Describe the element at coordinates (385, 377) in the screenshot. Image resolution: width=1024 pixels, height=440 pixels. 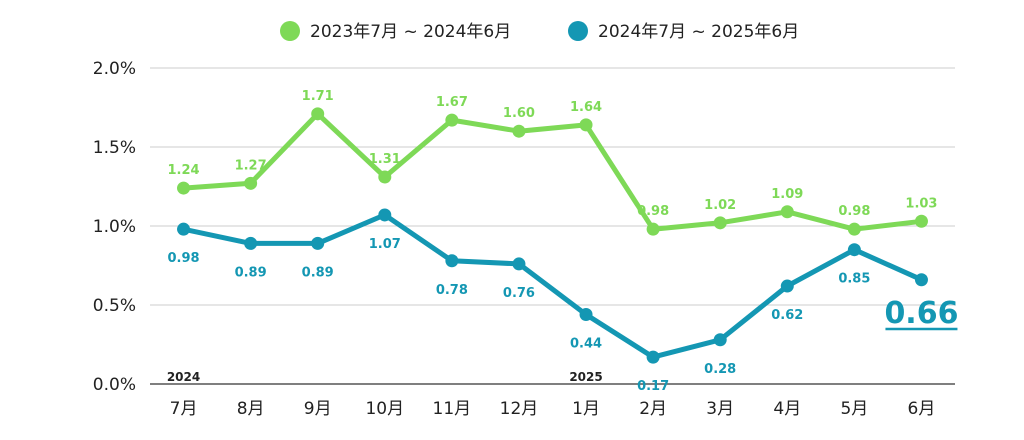
I see `year-labels: 2024 2025` at that location.